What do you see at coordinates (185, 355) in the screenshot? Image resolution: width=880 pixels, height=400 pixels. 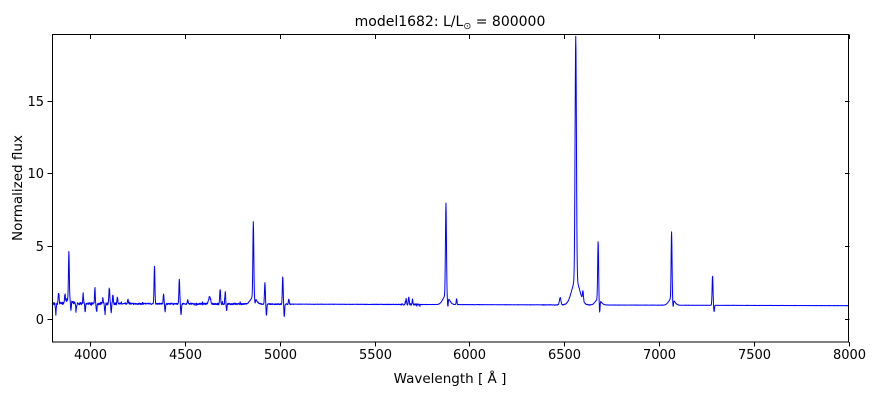 I see `tick-label: 4500` at bounding box center [185, 355].